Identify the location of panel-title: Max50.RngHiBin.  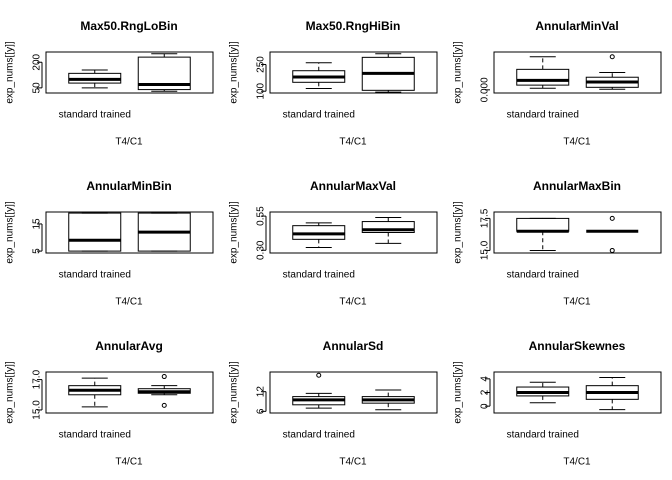
(353, 26).